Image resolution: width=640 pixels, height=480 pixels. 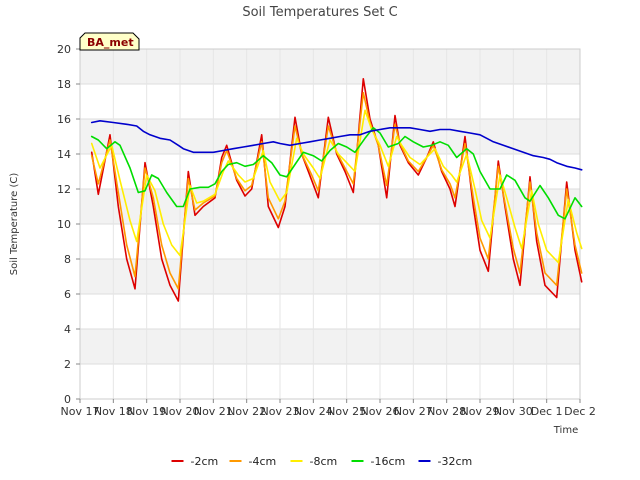 I want to click on station-badge-box, so click(x=109, y=41).